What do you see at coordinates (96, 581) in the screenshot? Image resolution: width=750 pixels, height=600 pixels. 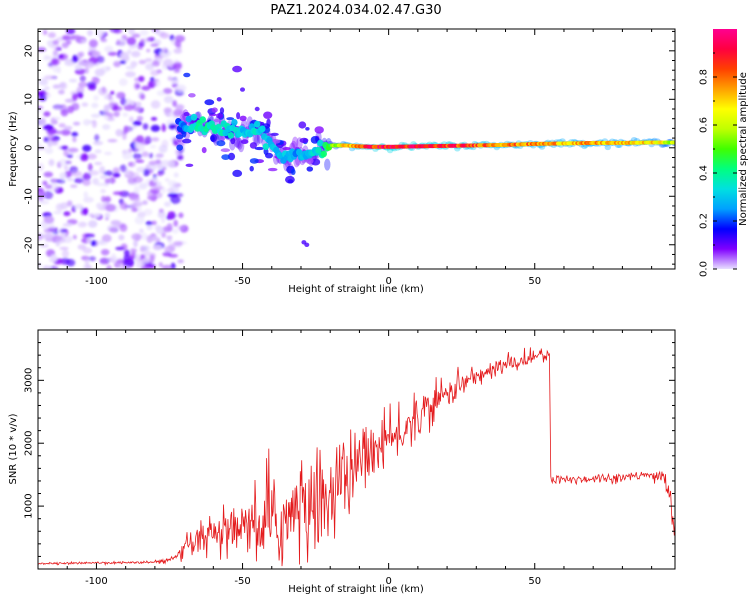 I see `x-tick-label: -100` at bounding box center [96, 581].